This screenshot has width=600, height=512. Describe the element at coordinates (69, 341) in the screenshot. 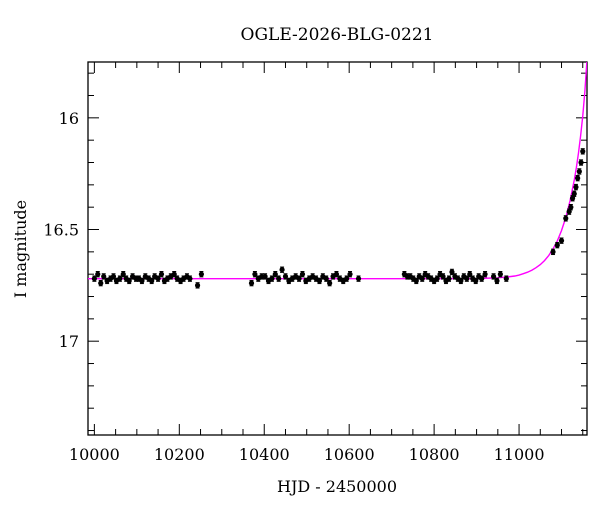

I see `y-tick-label: 17` at that location.